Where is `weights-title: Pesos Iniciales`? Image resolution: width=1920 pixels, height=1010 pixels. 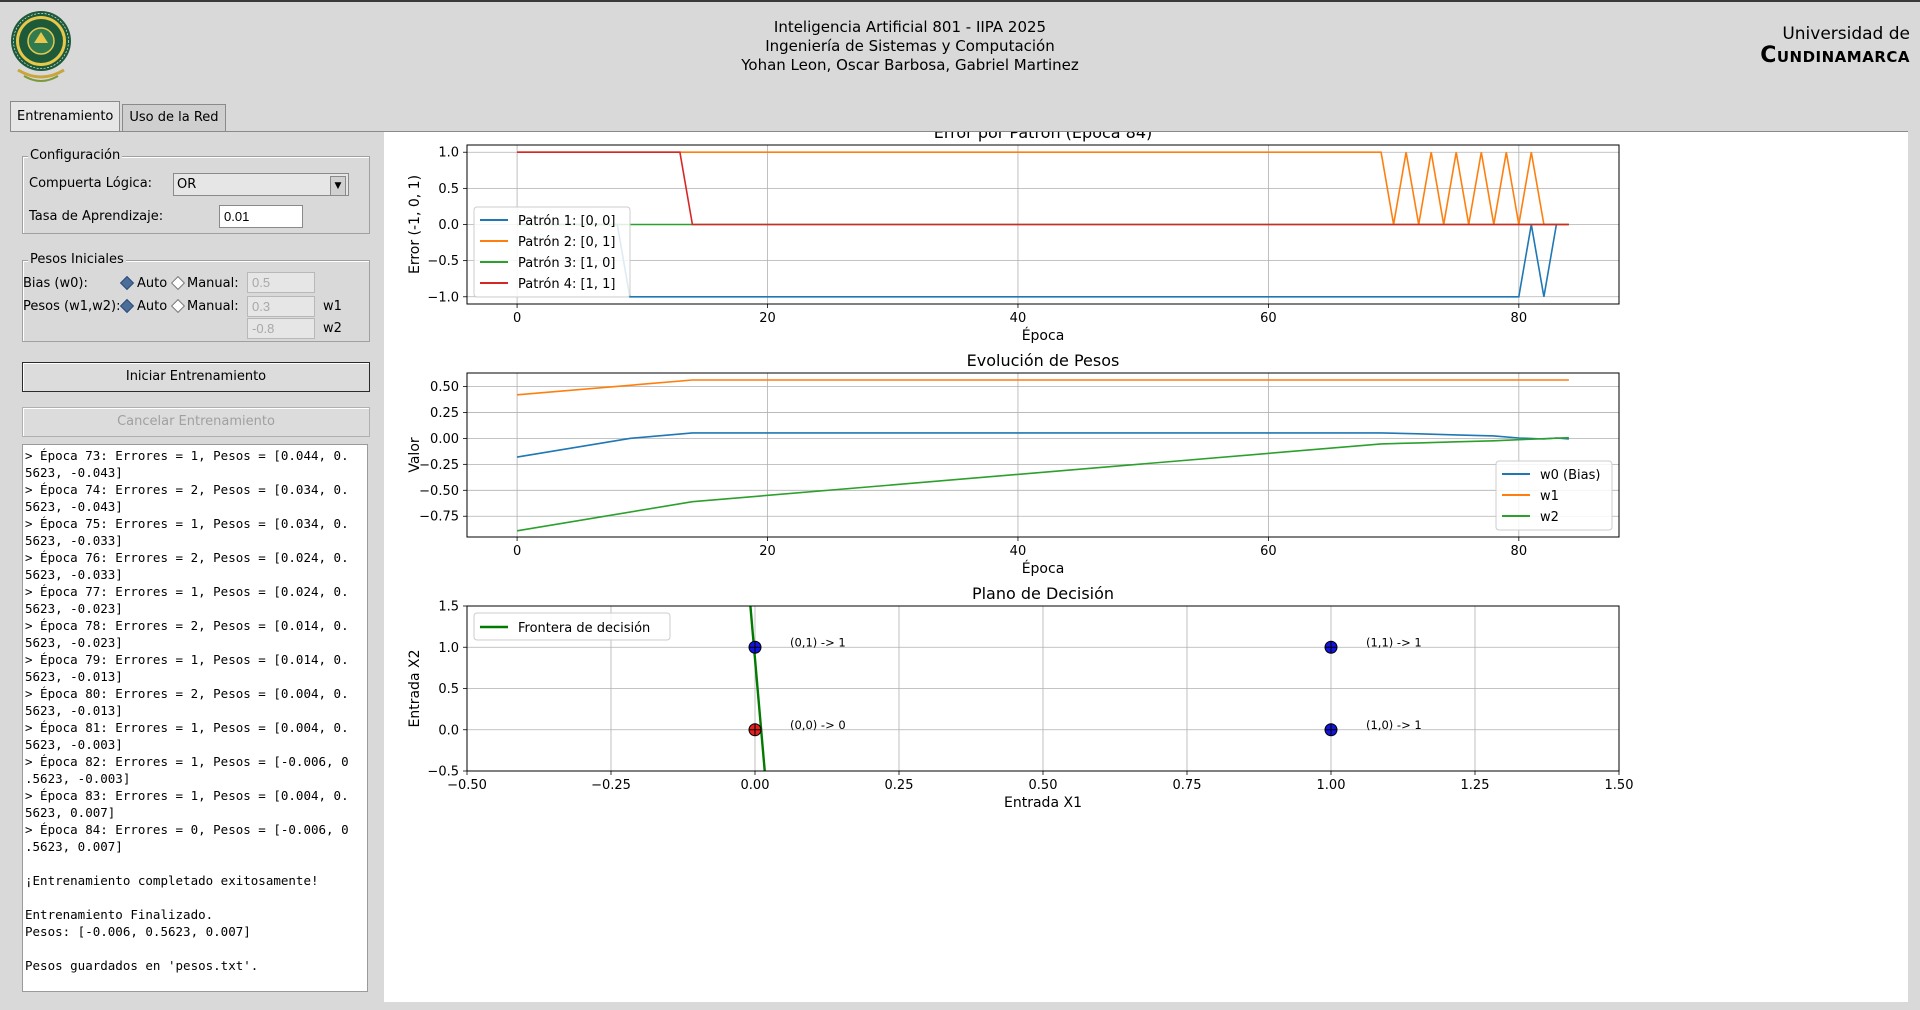
weights-title: Pesos Iniciales is located at coordinates (77, 259).